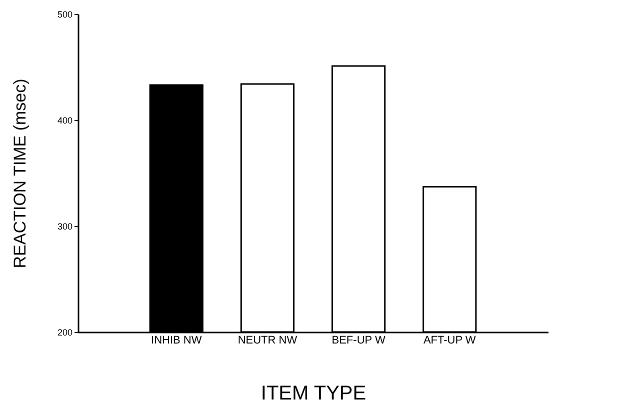 This screenshot has width=622, height=415. I want to click on y-tick-label: 300, so click(64, 227).